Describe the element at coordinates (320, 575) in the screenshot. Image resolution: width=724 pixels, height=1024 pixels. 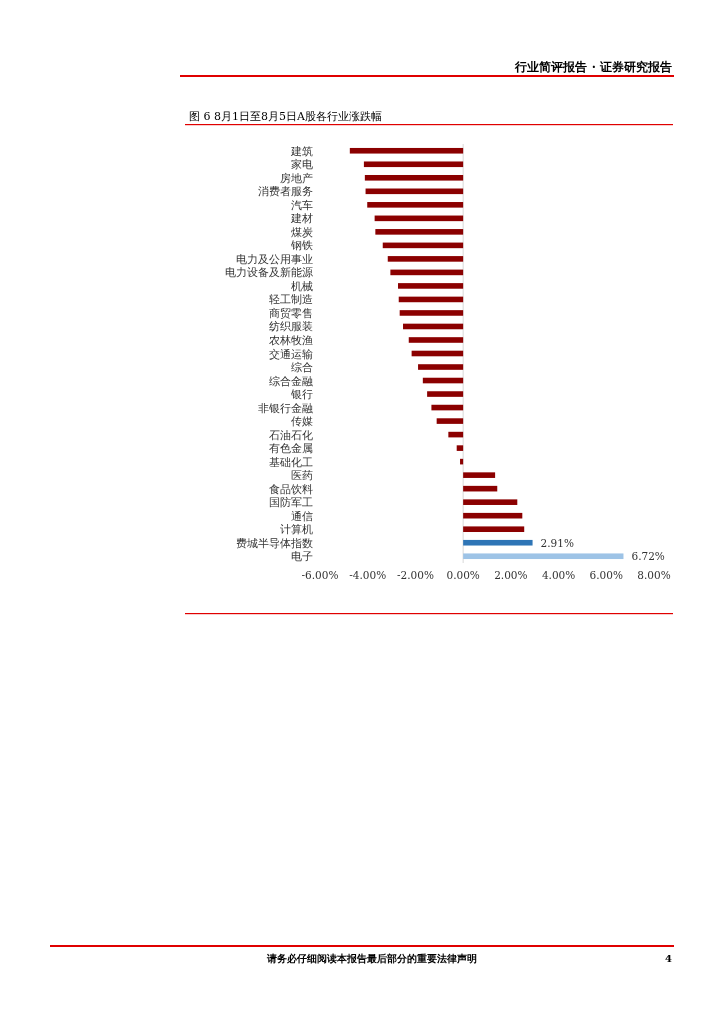
I see `x-tick-label: -6.00%` at that location.